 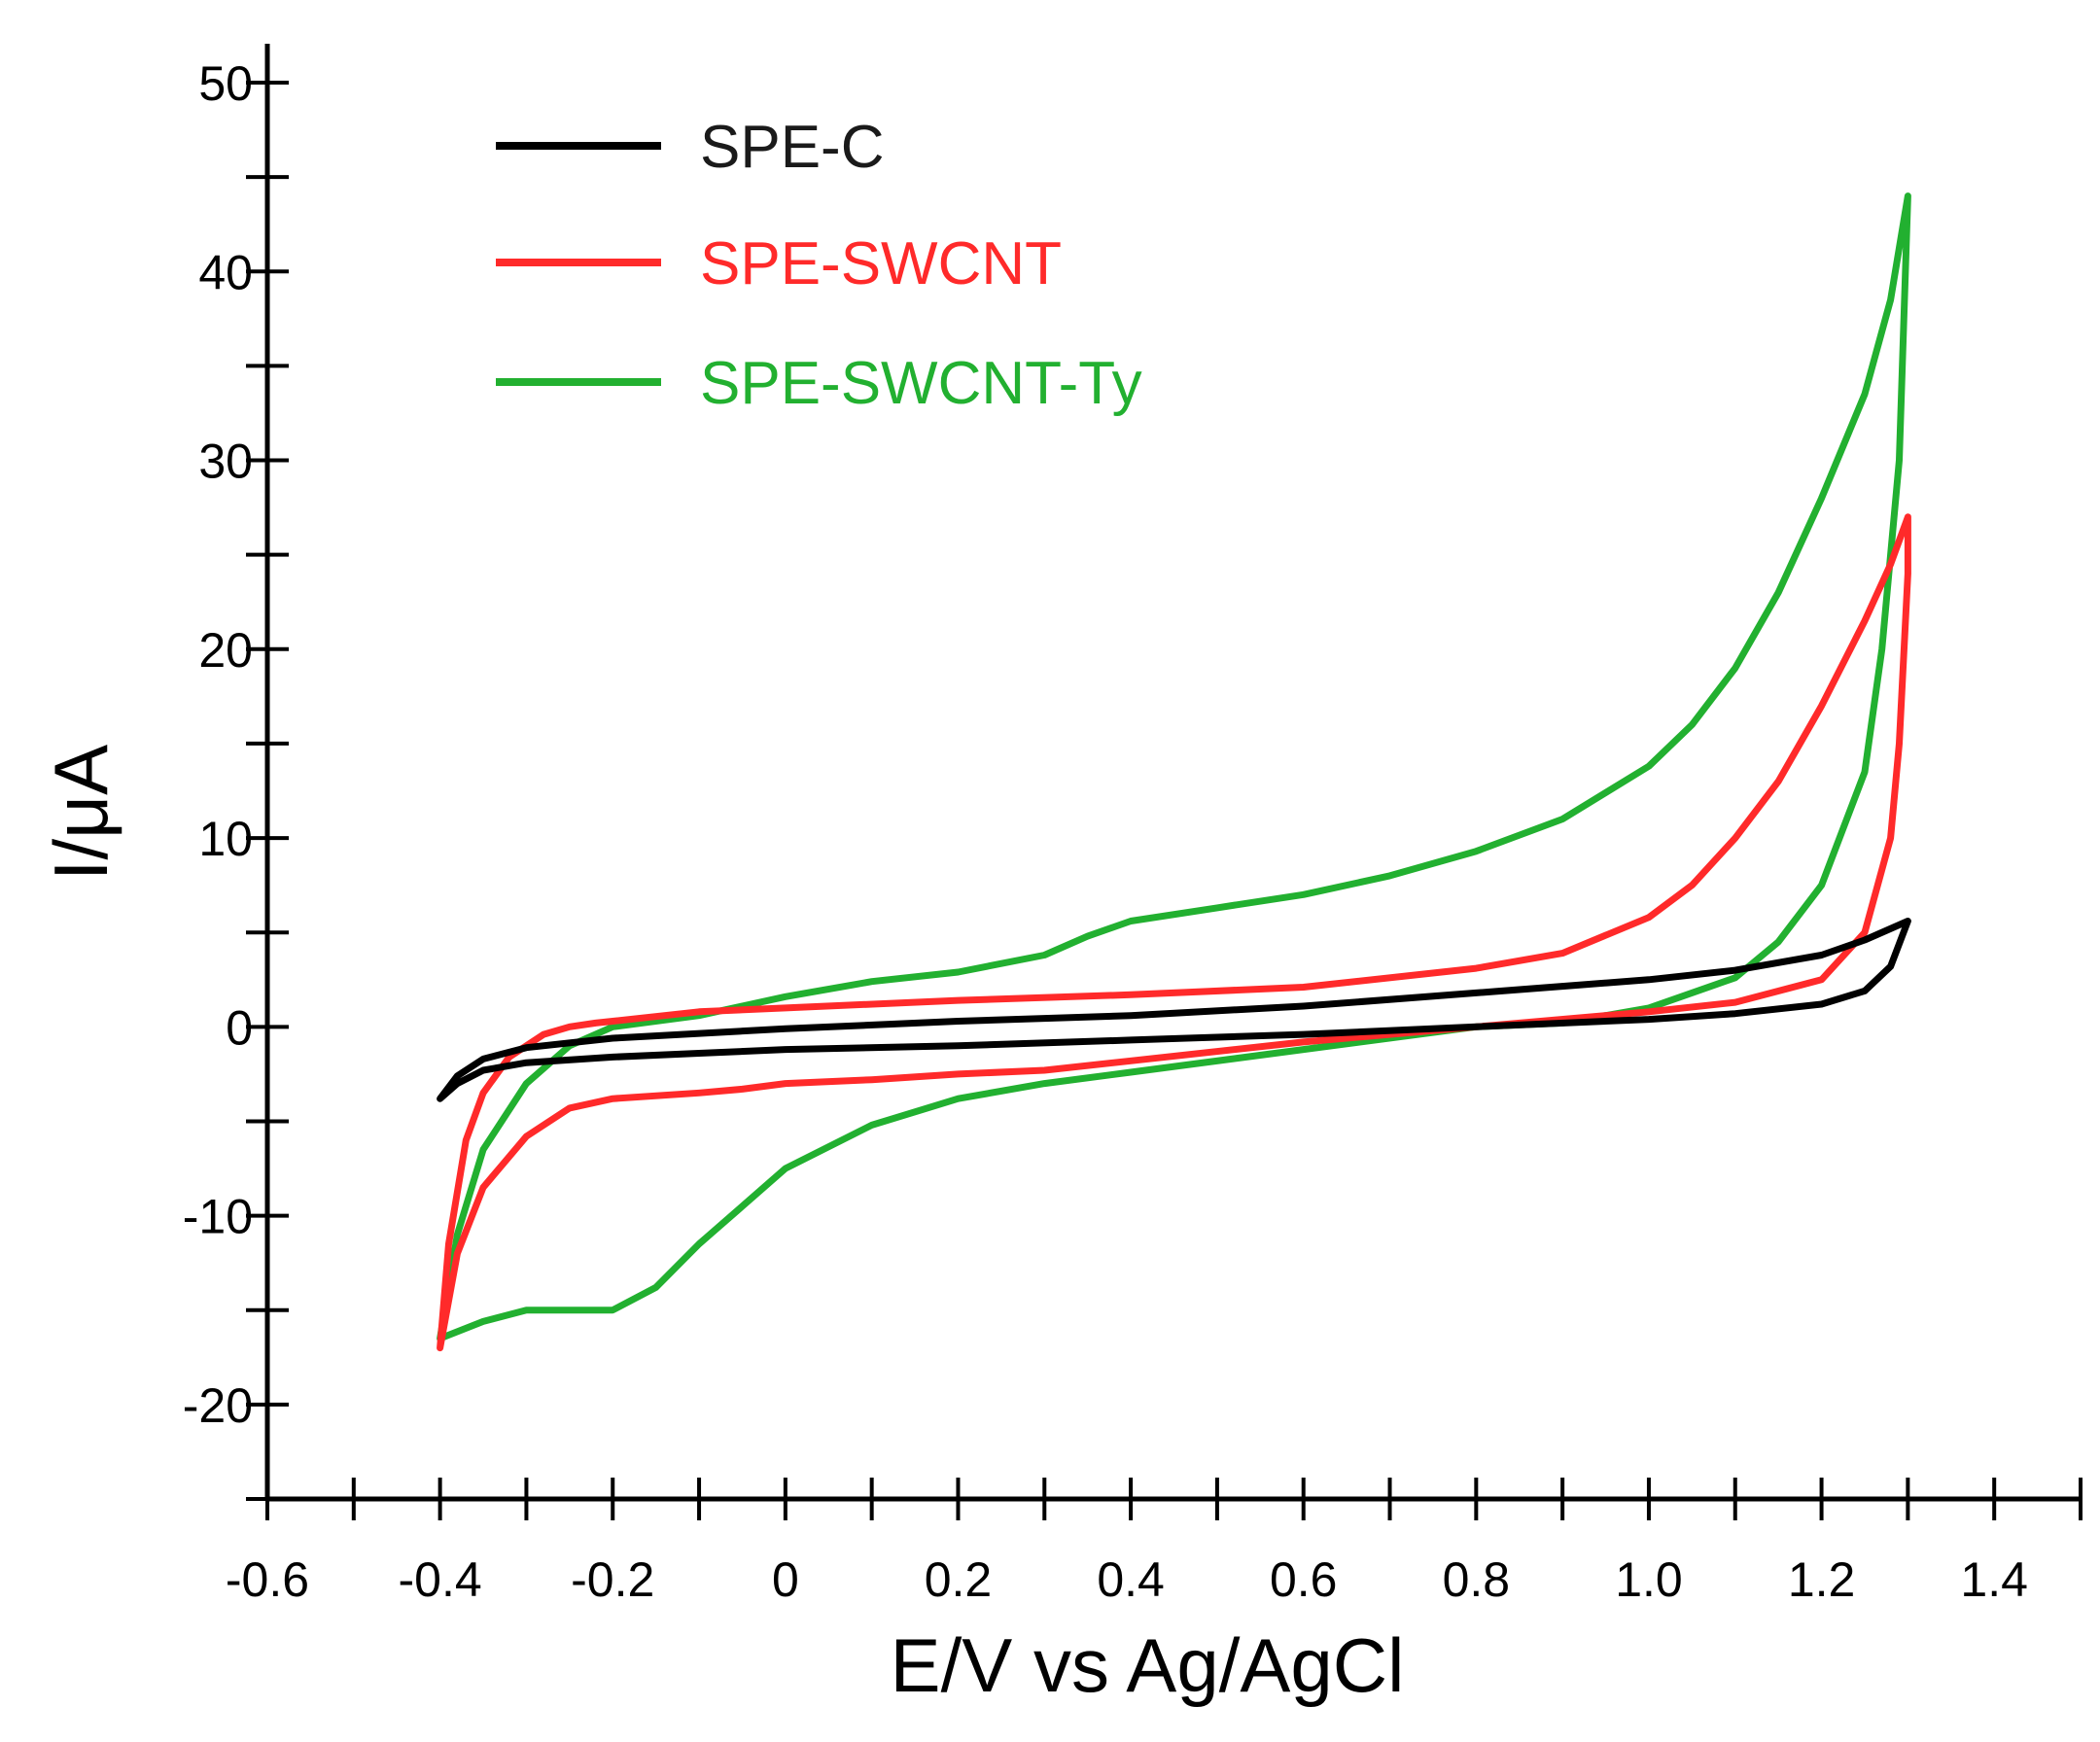 What do you see at coordinates (225, 462) in the screenshot?
I see `y-tick-label: 30` at bounding box center [225, 462].